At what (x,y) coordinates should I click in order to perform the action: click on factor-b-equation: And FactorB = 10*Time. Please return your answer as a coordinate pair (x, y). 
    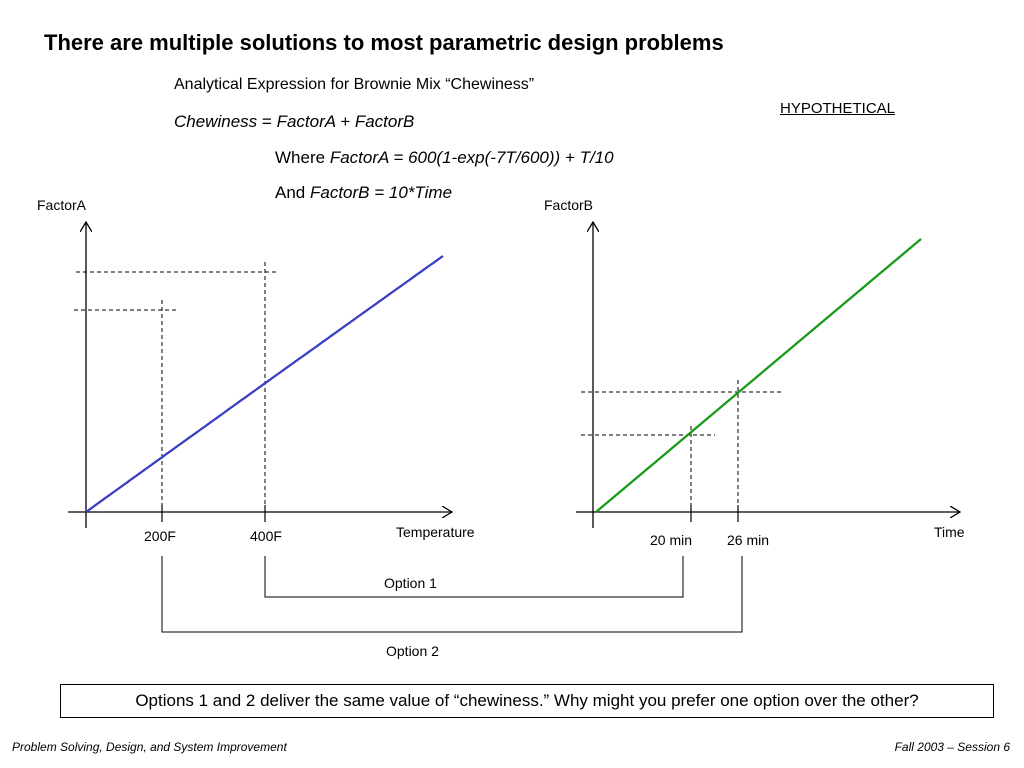
    Looking at the image, I should click on (363, 193).